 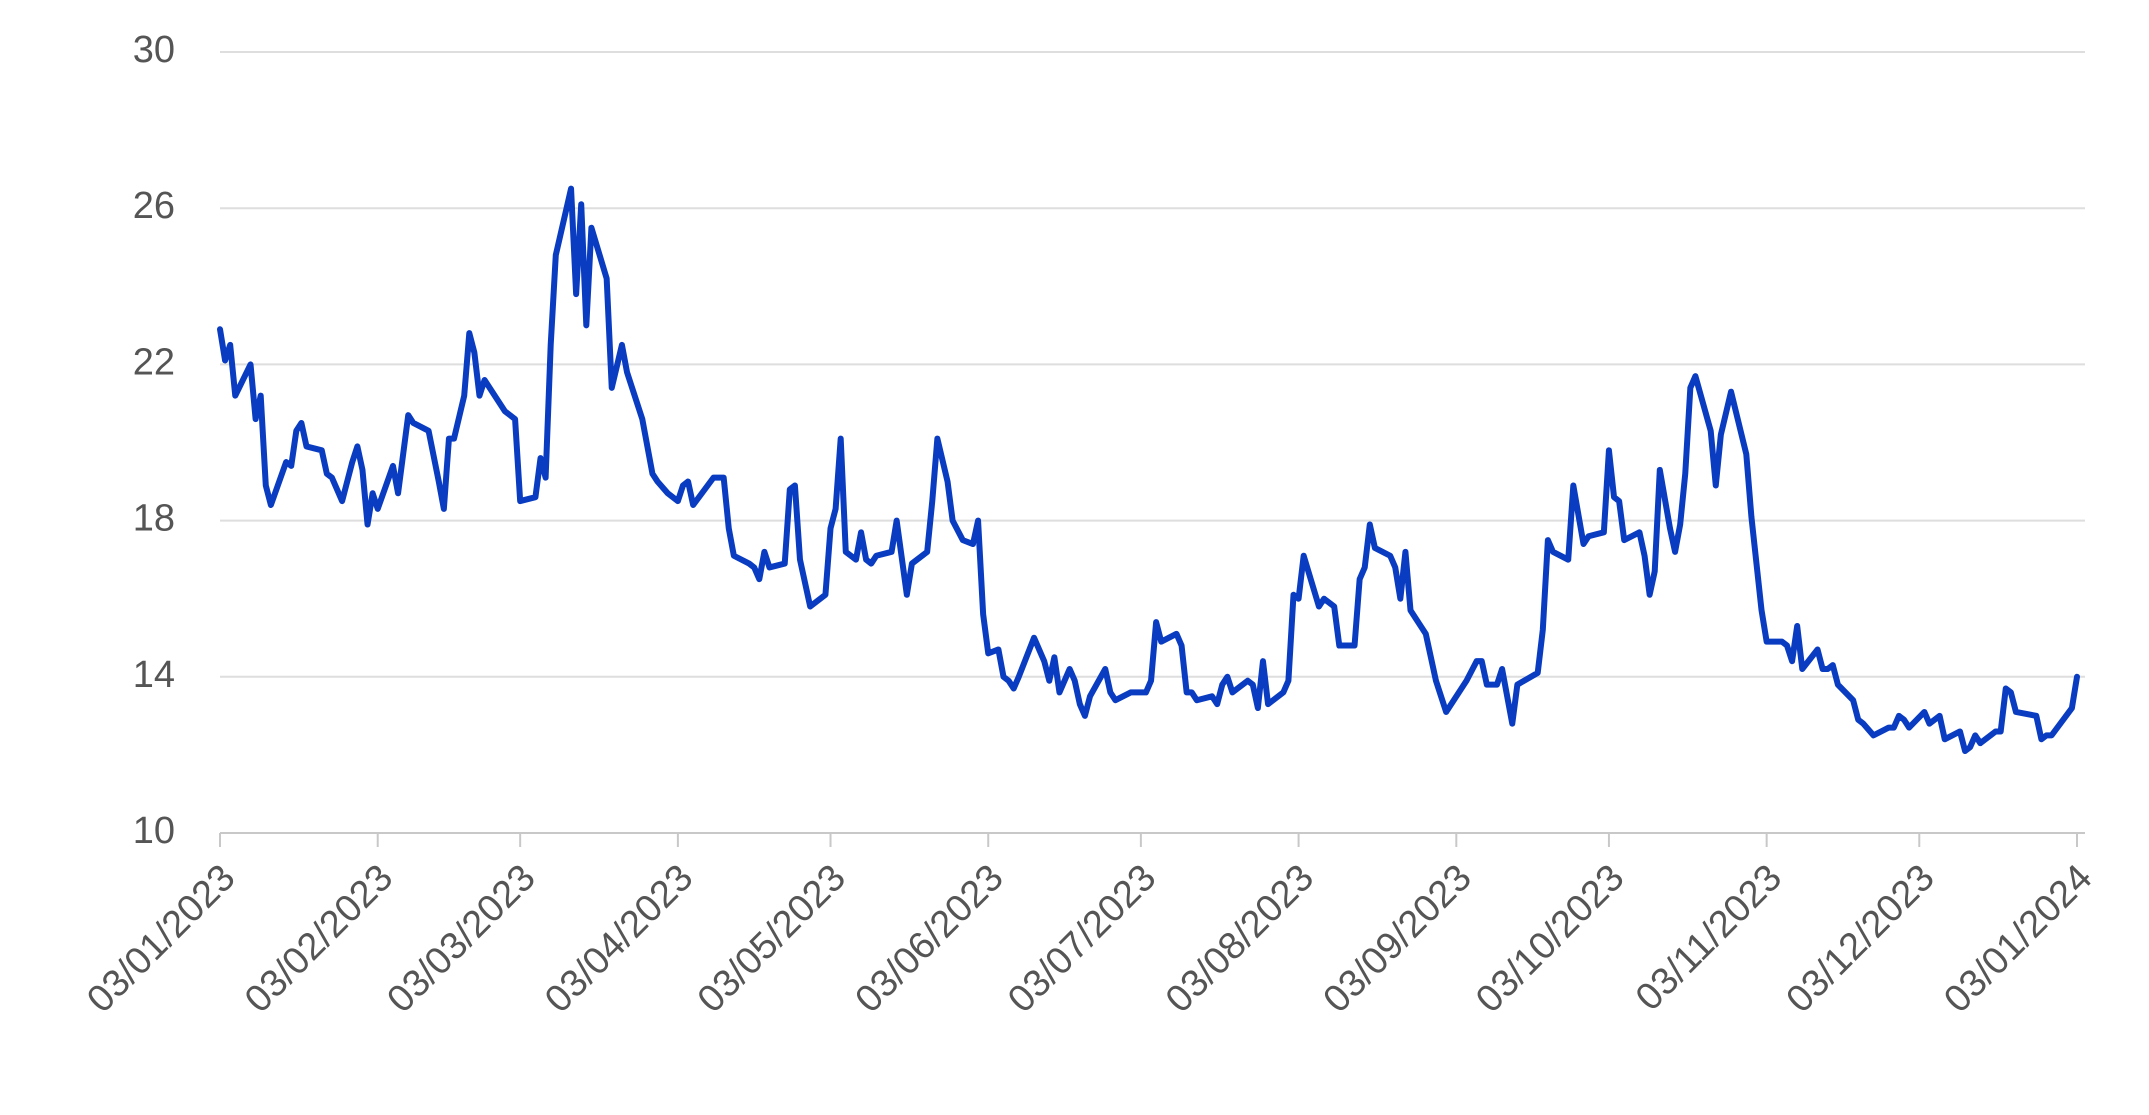 I want to click on x-tick-label: 03/07/2023, so click(x=1082, y=939).